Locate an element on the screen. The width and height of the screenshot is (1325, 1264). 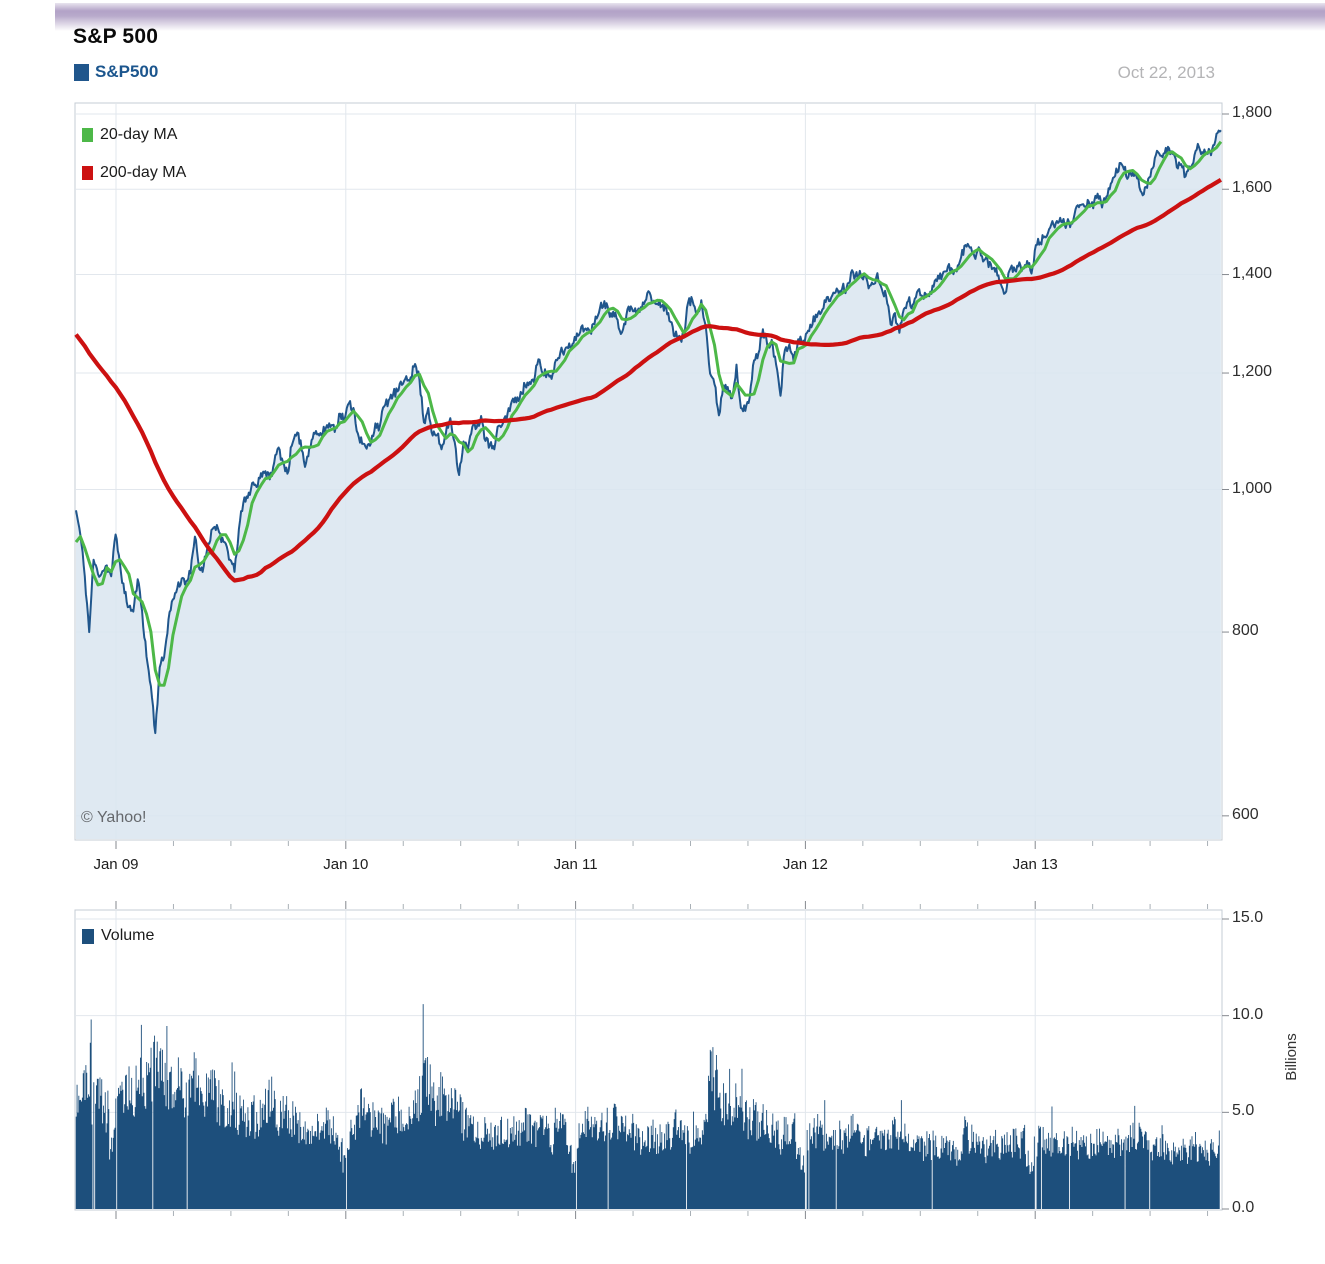
price-y-tick-label: 1,400 is located at coordinates (1252, 273).